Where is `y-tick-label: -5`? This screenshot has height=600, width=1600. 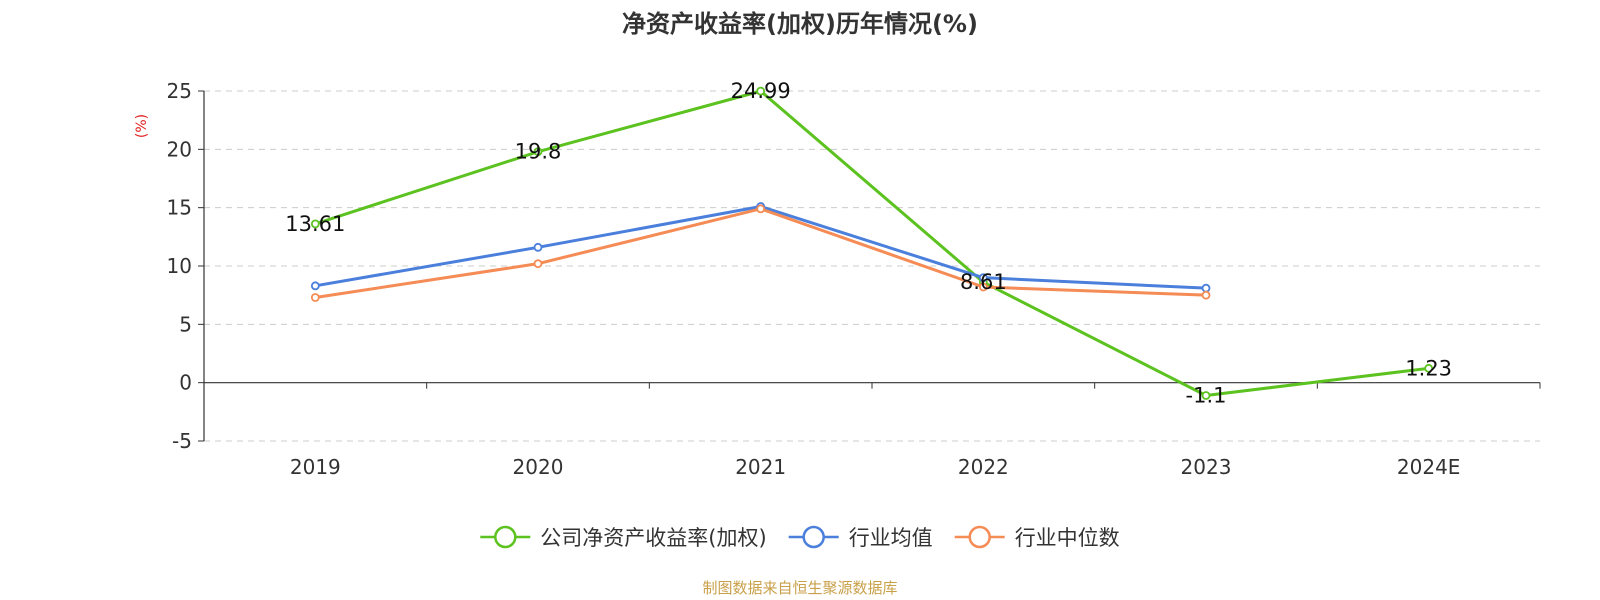
y-tick-label: -5 is located at coordinates (182, 441).